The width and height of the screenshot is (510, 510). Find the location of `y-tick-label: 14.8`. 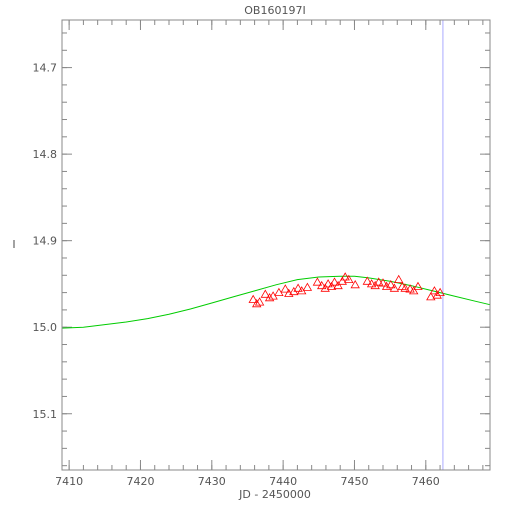

y-tick-label: 14.8 is located at coordinates (45, 154).